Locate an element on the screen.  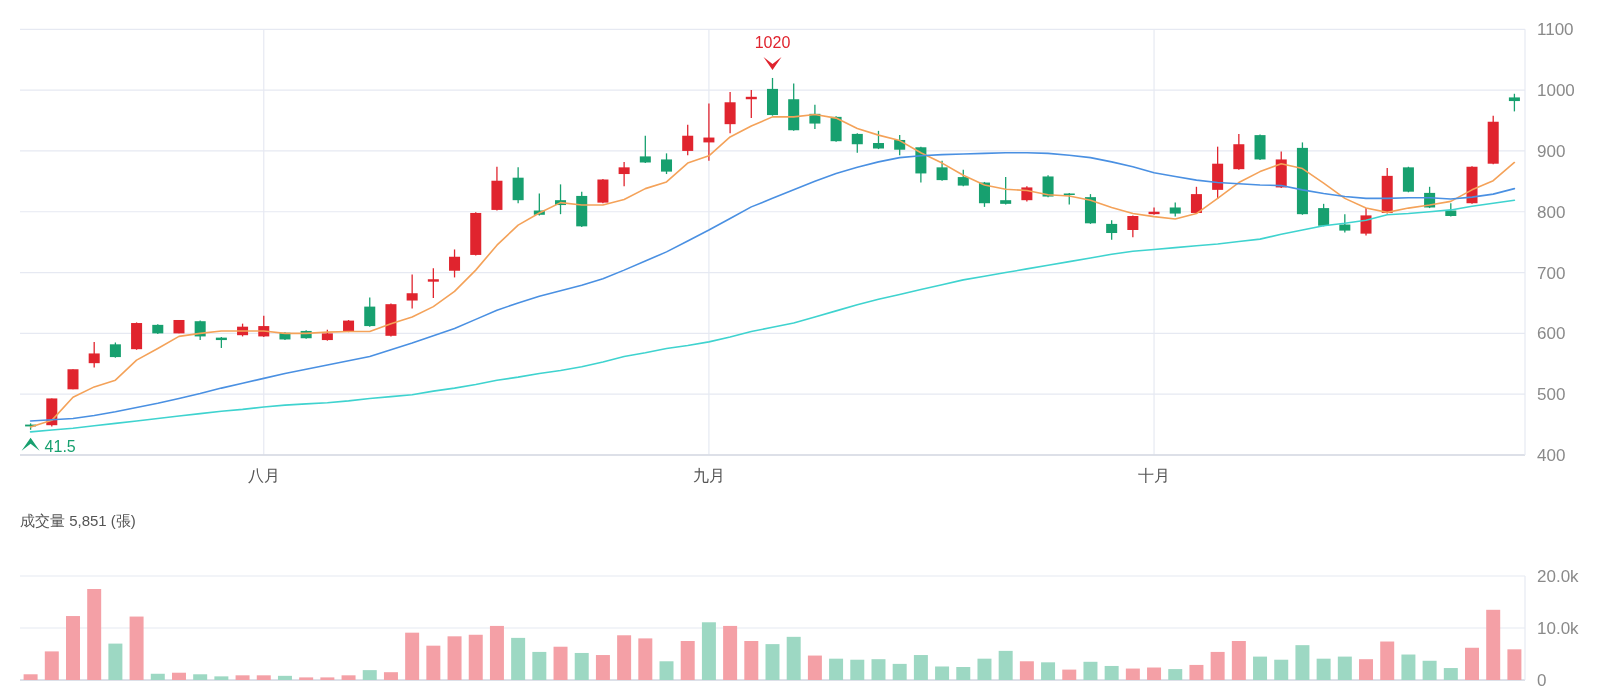
y-tick-label: 0 is located at coordinates (1542, 680).